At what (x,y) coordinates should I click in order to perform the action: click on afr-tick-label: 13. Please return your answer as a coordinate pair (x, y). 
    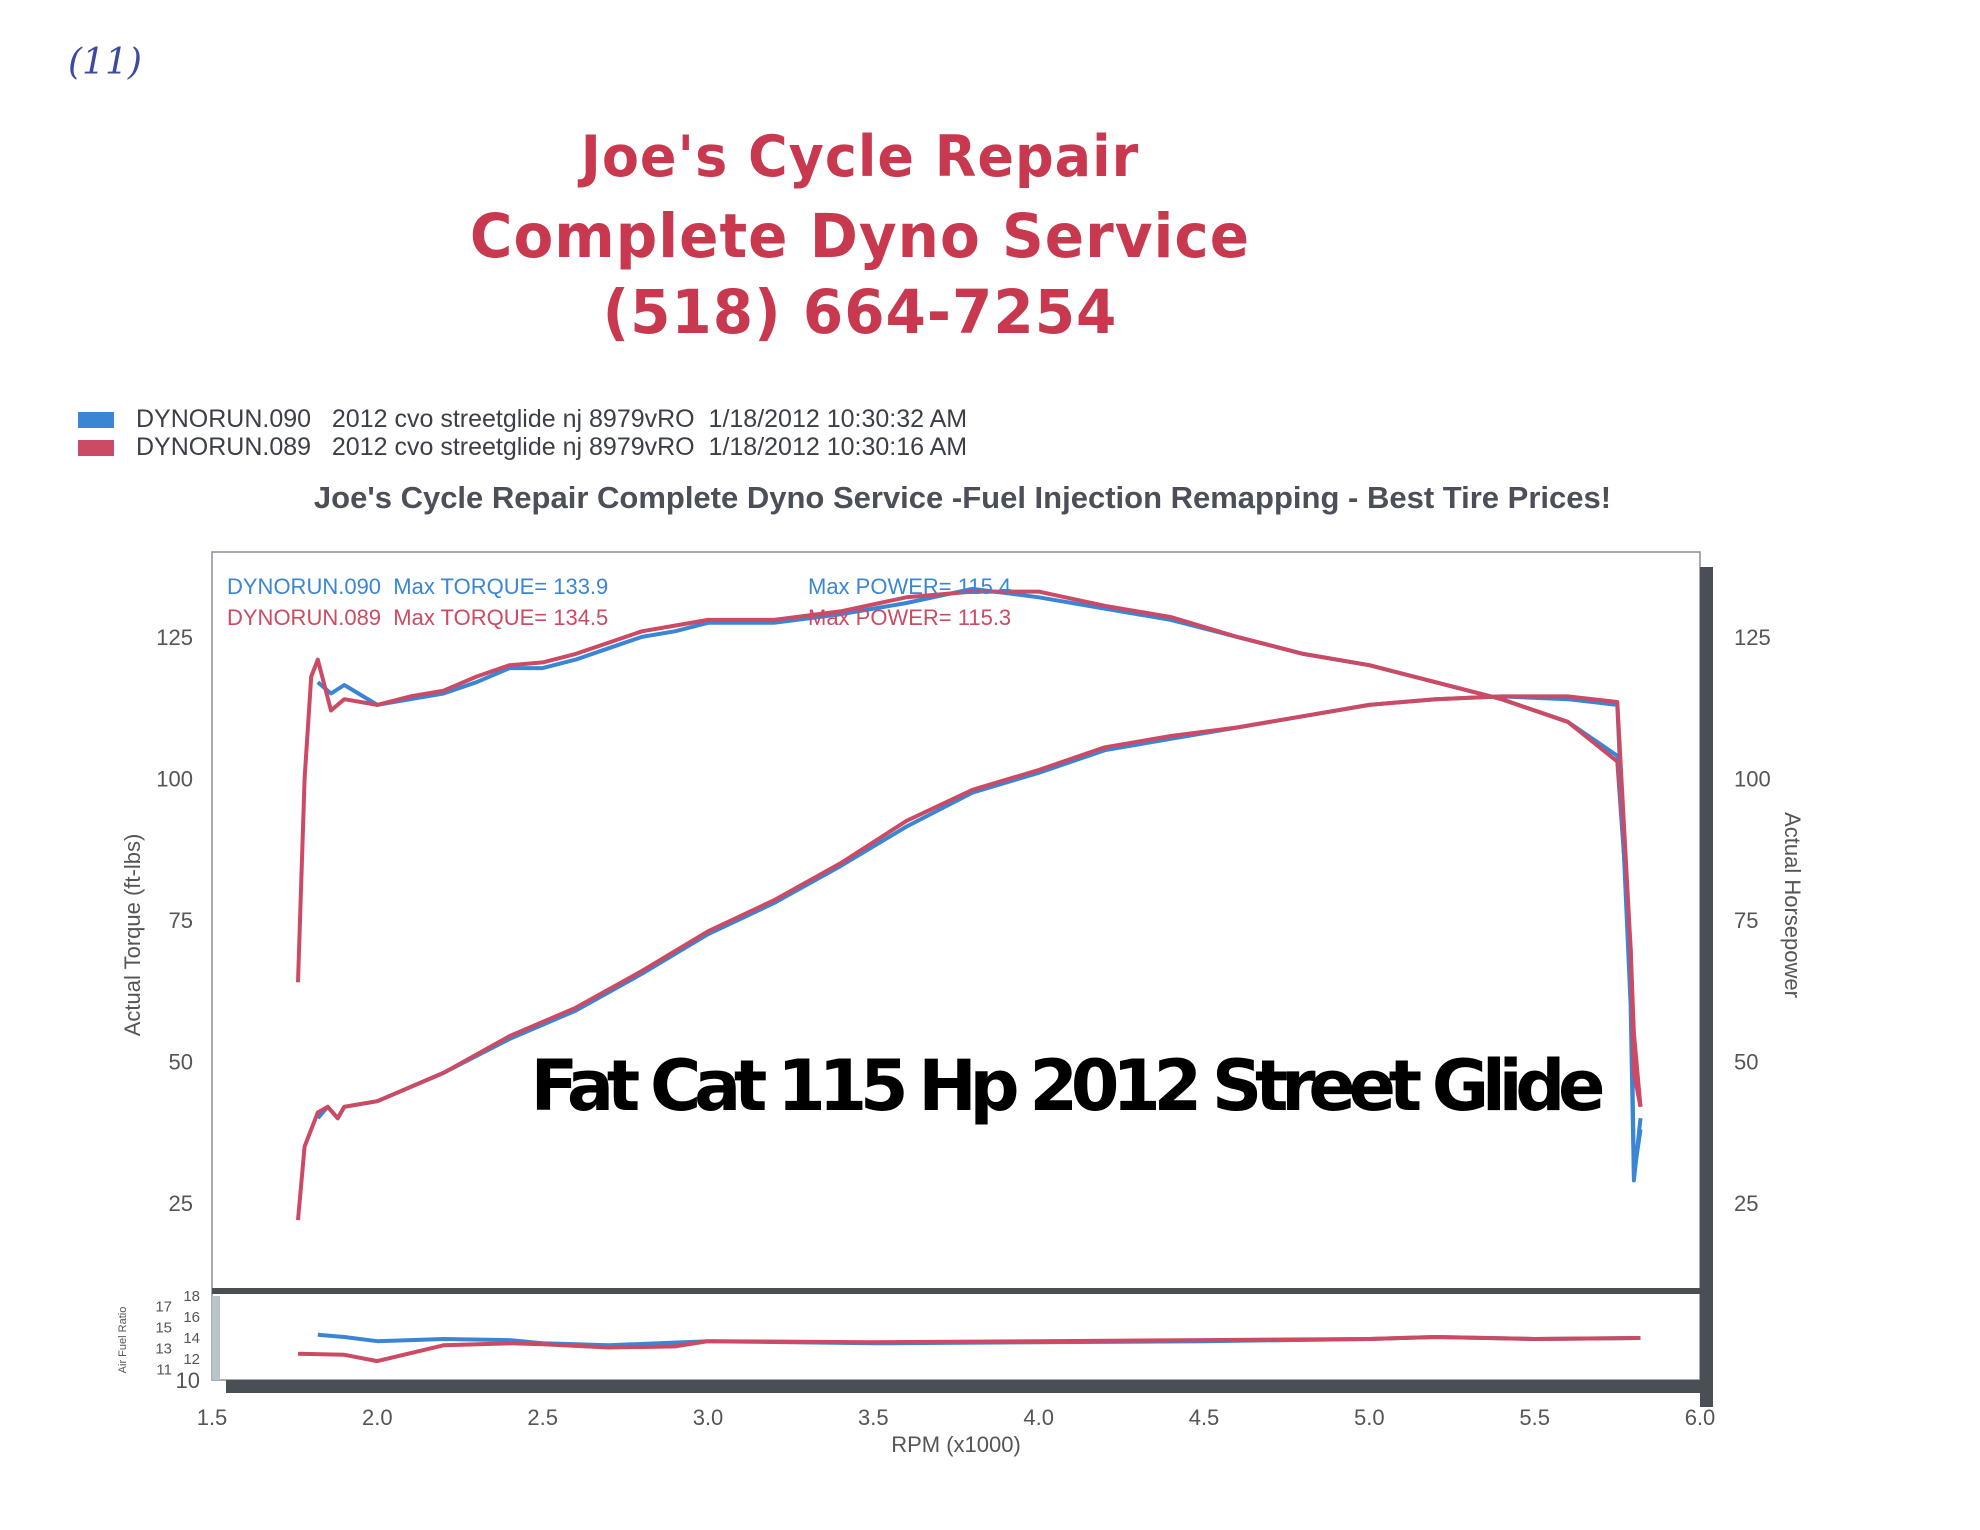
    Looking at the image, I should click on (163, 1349).